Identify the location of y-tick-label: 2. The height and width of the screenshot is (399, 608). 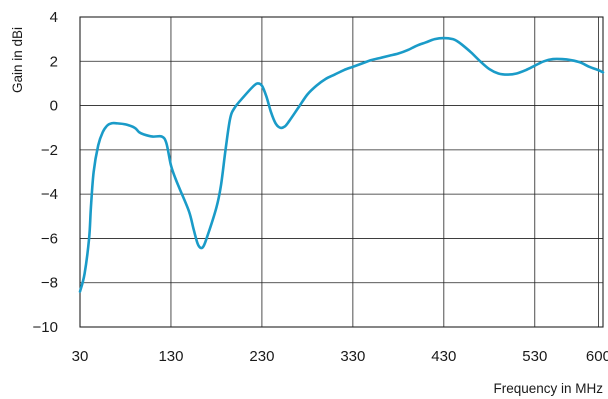
(54, 61).